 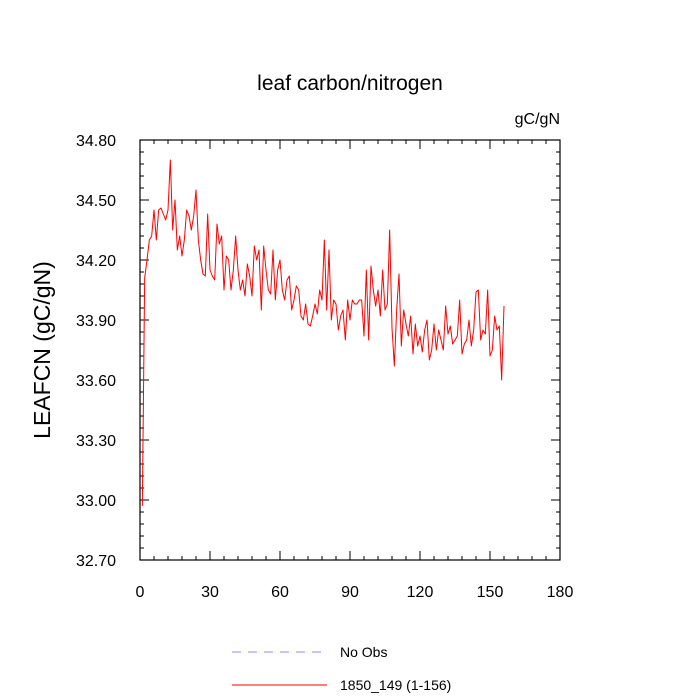 I want to click on x-tick-label: 30, so click(x=210, y=592).